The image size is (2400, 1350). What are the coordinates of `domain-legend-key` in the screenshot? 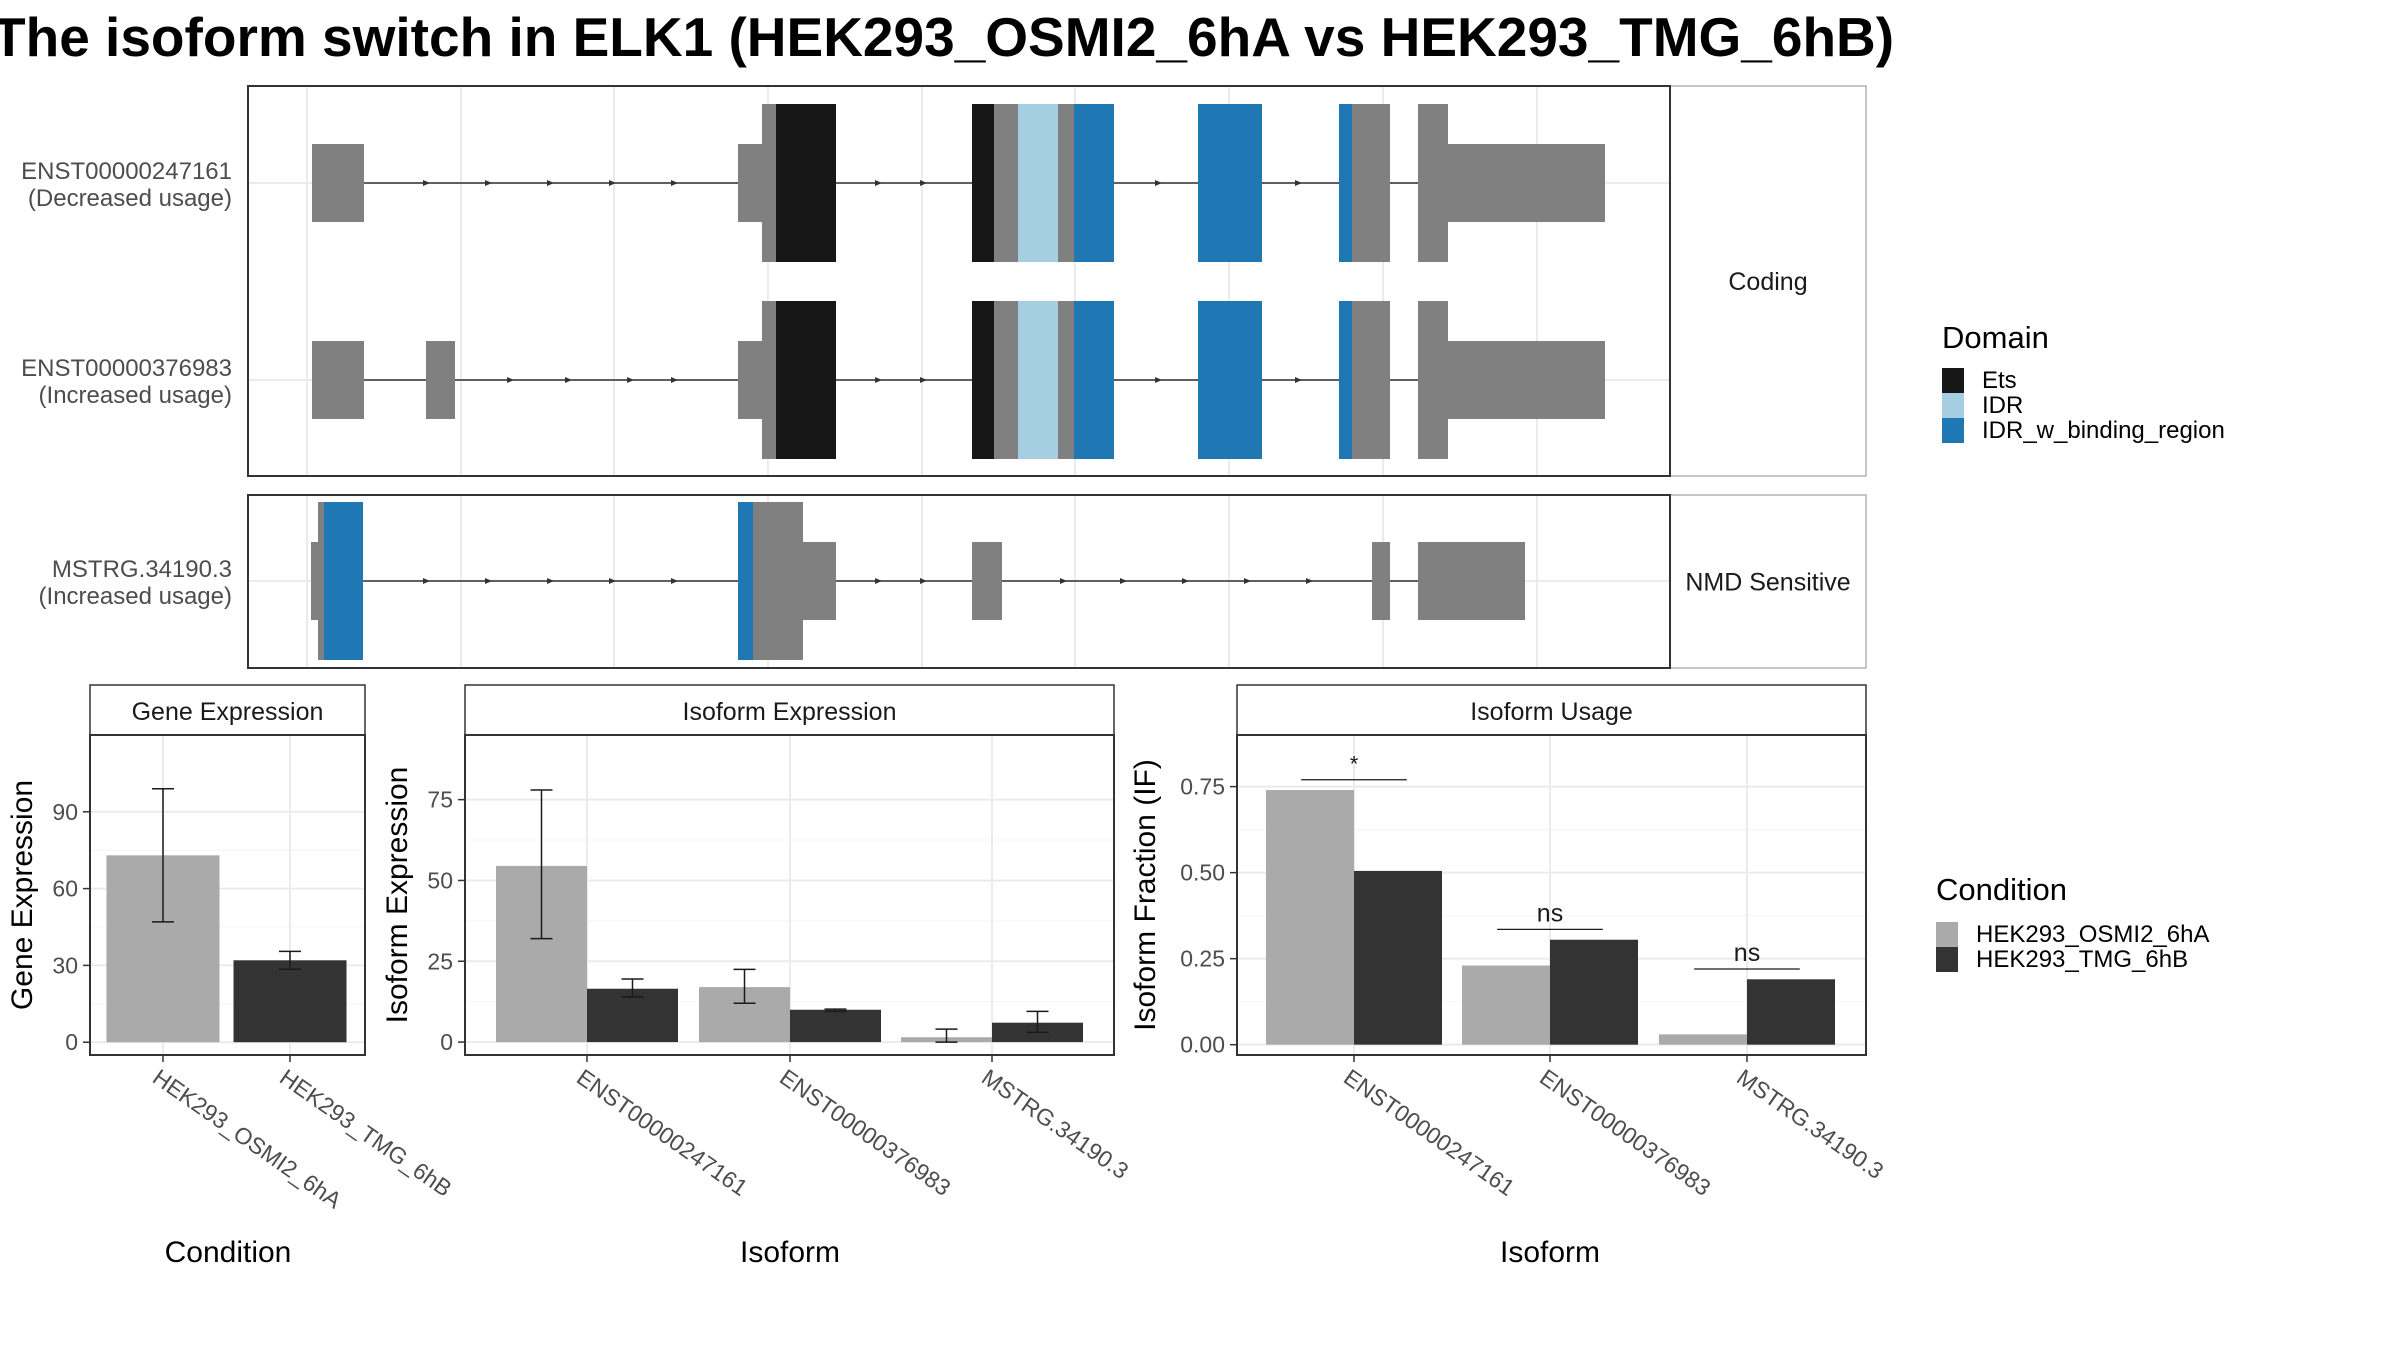 It's located at (1953, 405).